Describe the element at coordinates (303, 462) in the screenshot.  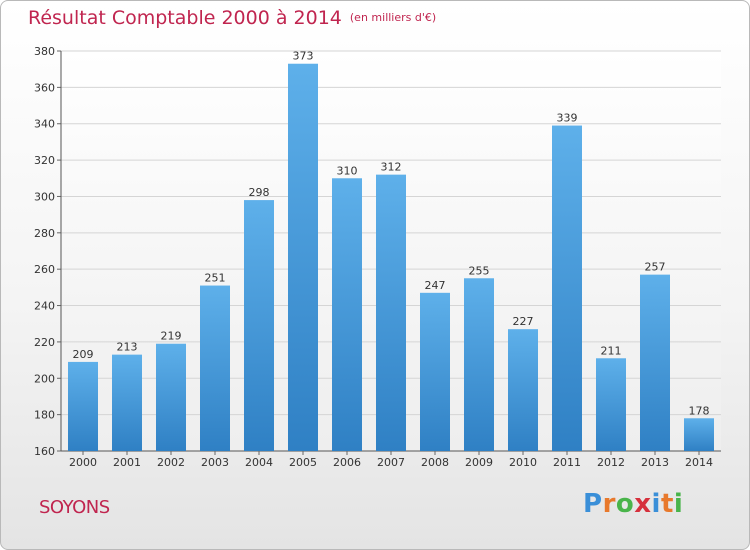
I see `x-tick-label: 2005` at that location.